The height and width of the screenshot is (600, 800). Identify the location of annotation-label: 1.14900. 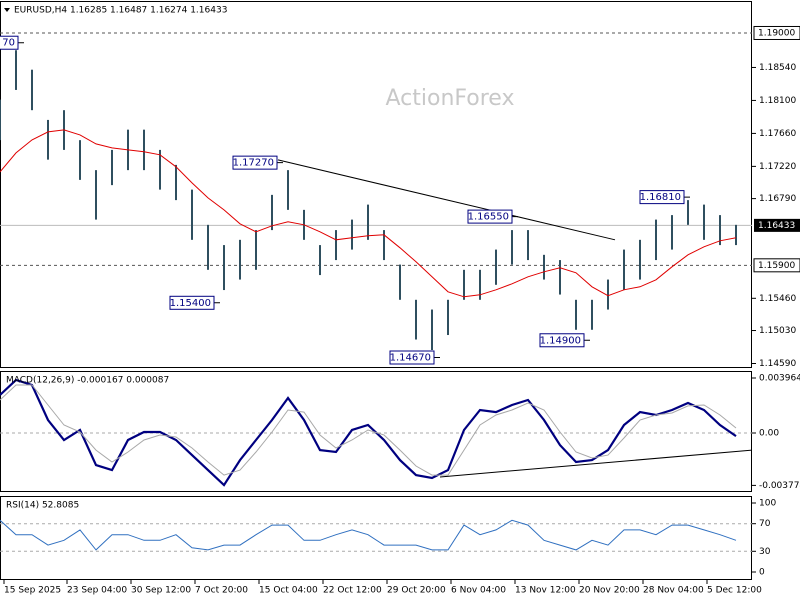
(560, 340).